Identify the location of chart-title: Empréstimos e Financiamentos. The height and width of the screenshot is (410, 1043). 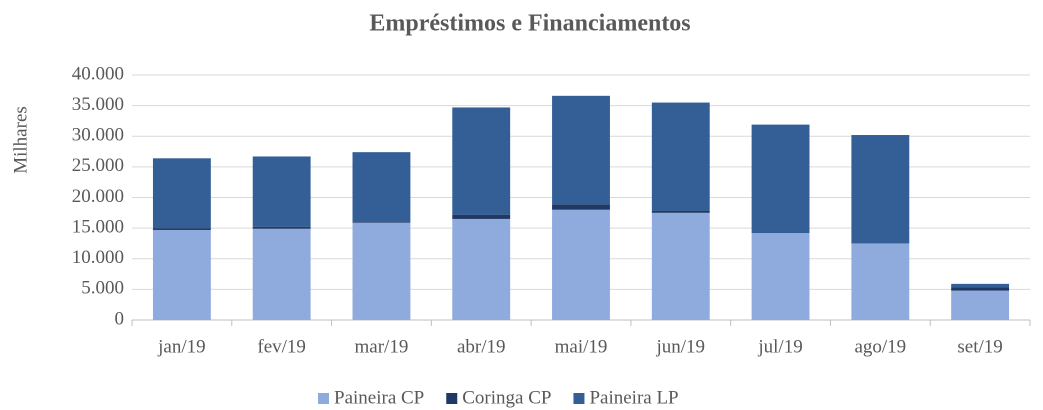
(529, 24).